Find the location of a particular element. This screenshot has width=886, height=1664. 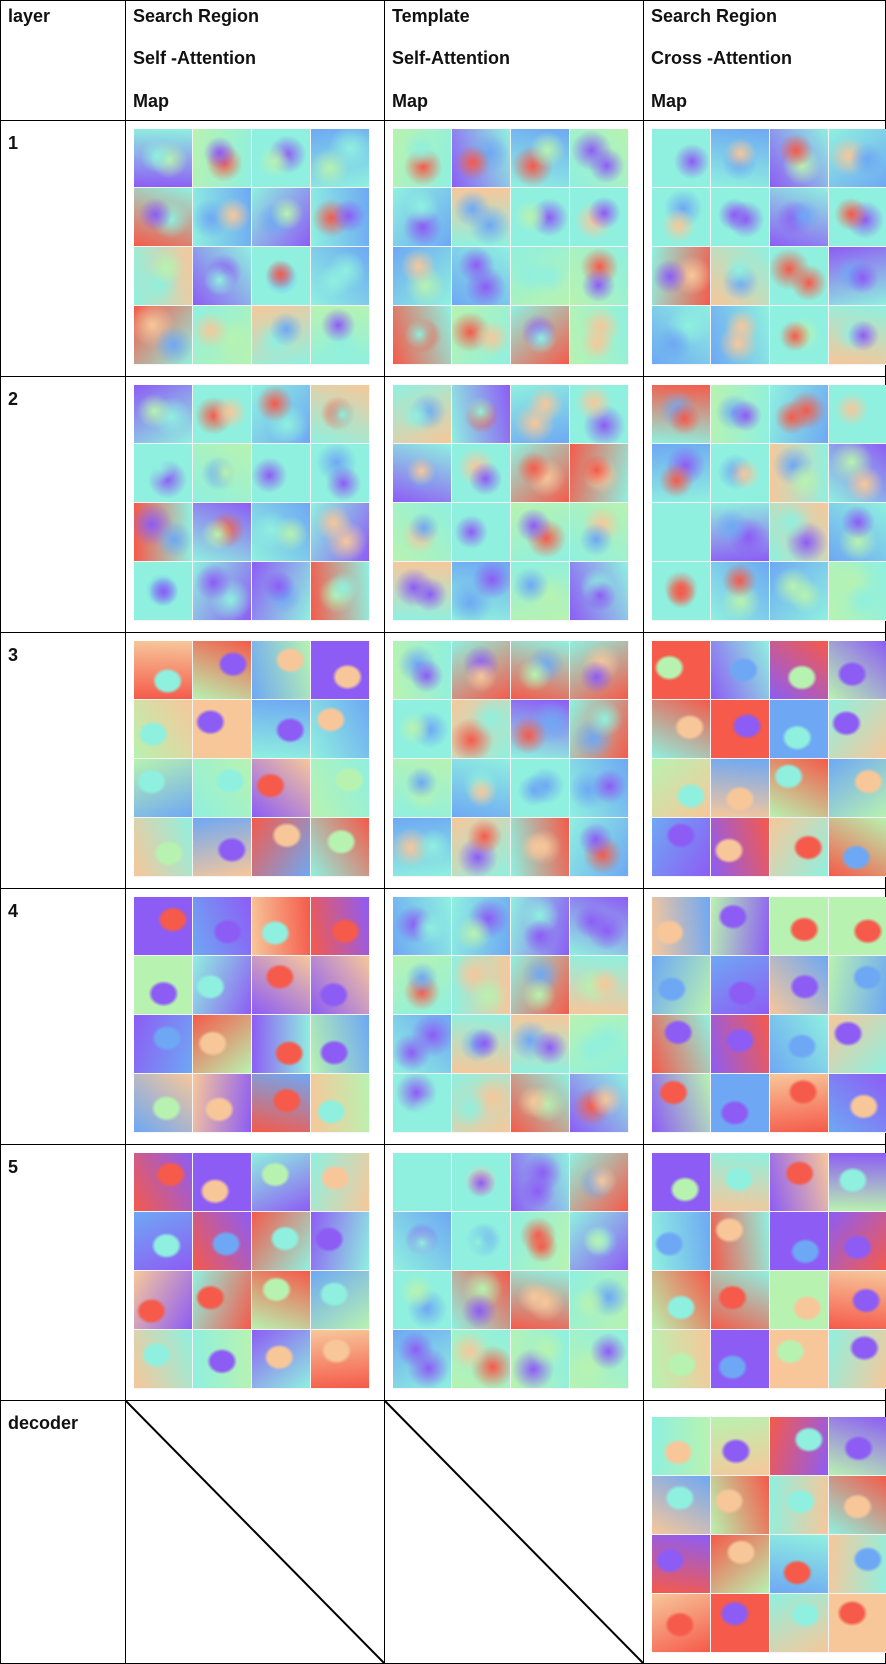

header-col1-line1: Search Region is located at coordinates (196, 16).